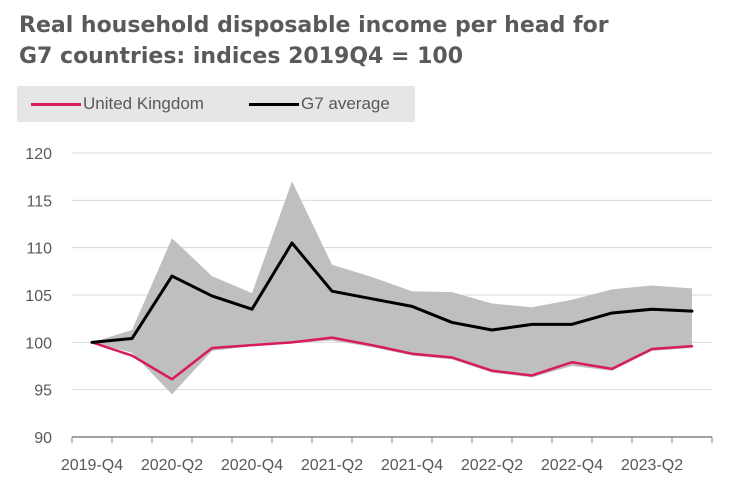 The image size is (750, 494). Describe the element at coordinates (38, 296) in the screenshot. I see `y-tick-label: 105` at that location.